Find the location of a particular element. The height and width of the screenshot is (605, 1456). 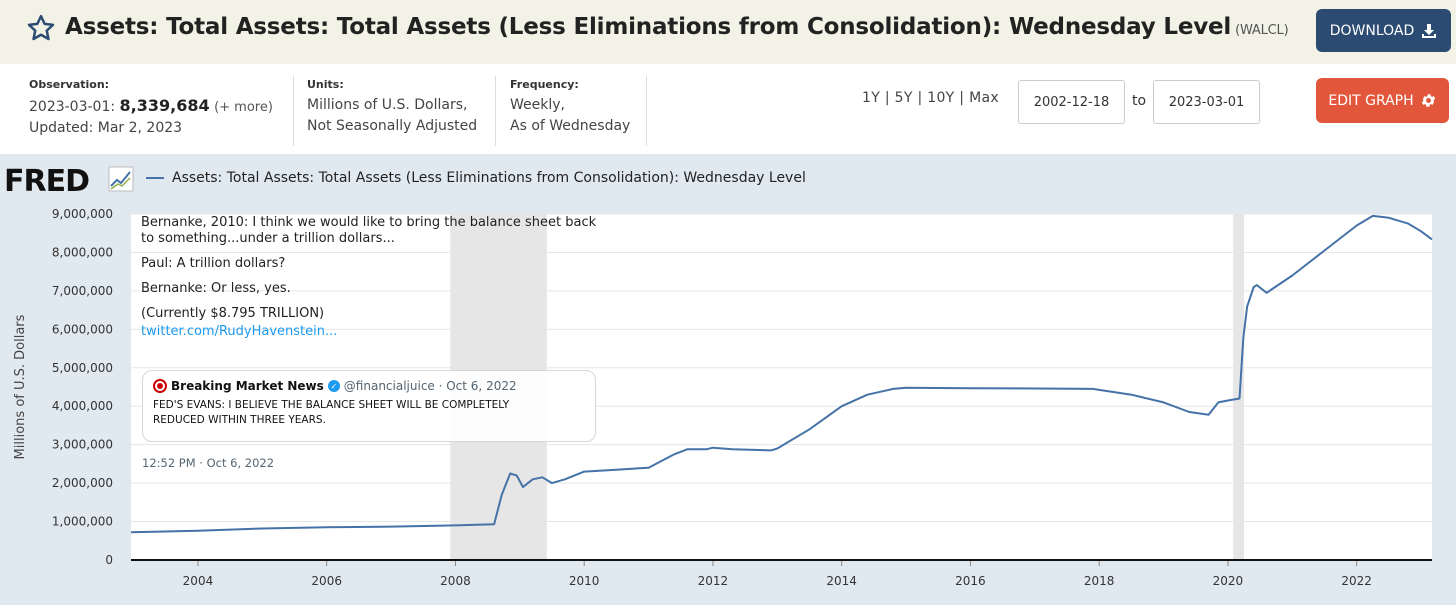

y-tick-label: 1,000,000 is located at coordinates (82, 522).